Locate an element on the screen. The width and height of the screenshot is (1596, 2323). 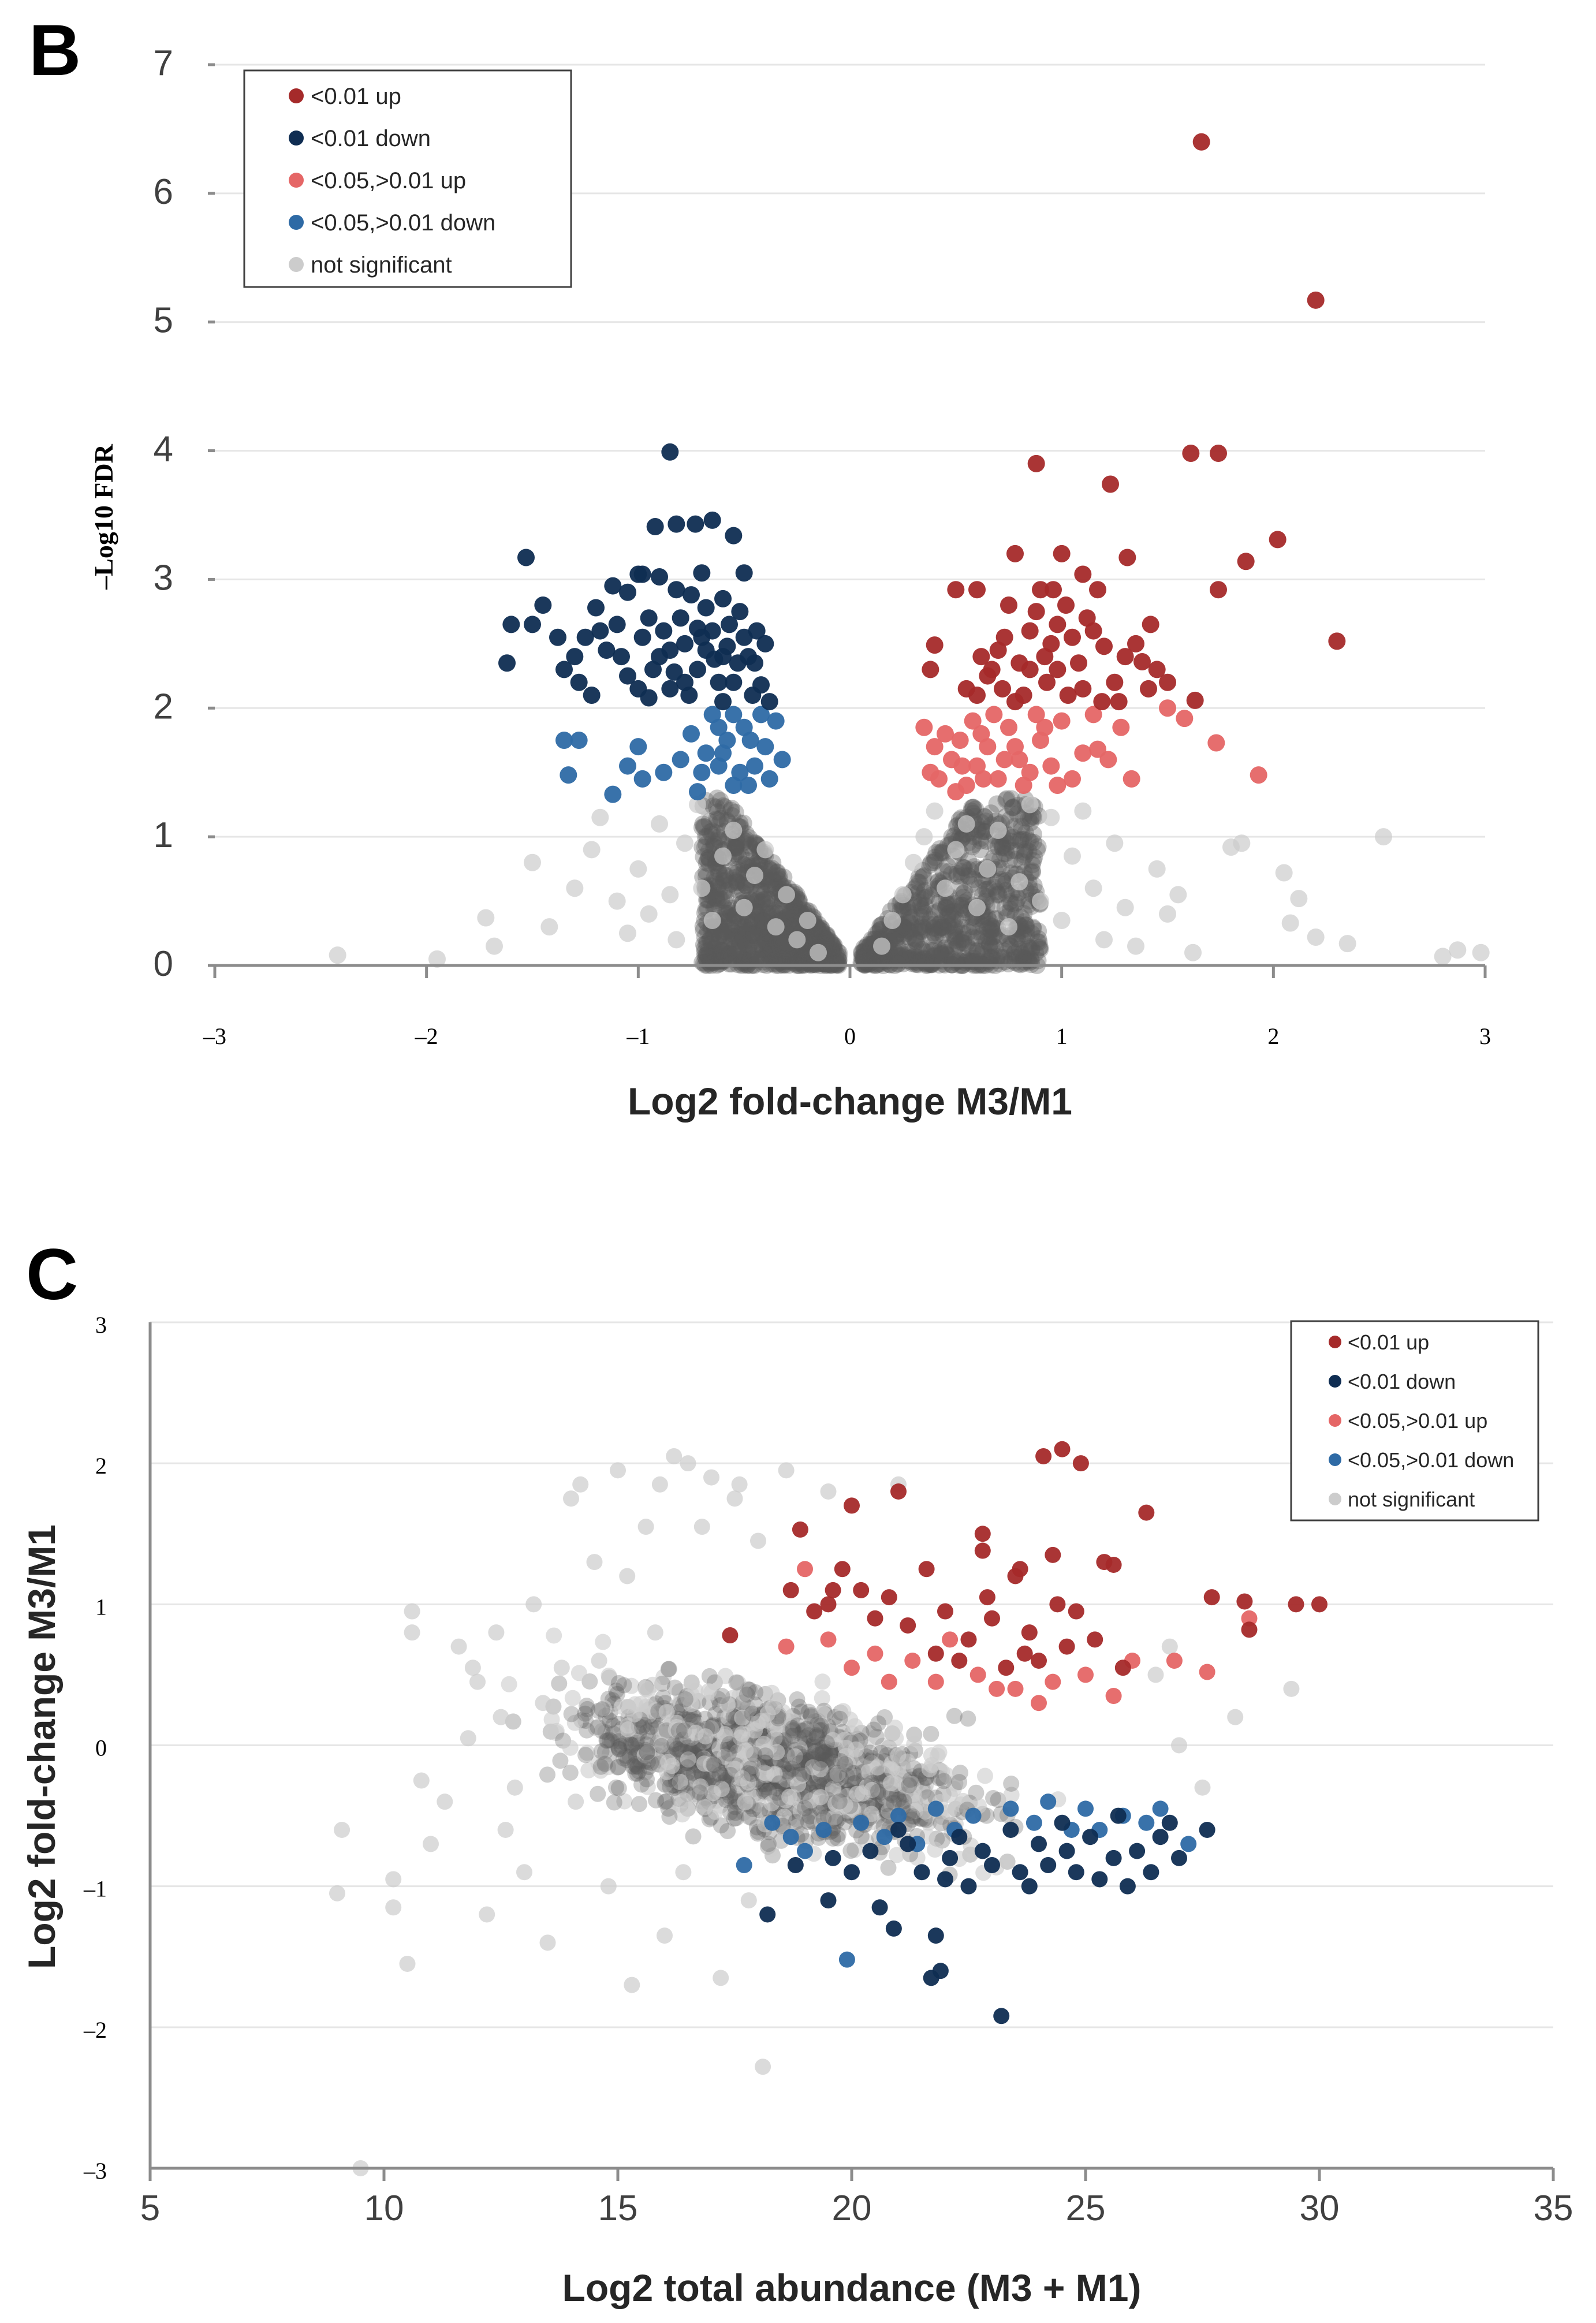
y-tick-label: 1 is located at coordinates (101, 1607).